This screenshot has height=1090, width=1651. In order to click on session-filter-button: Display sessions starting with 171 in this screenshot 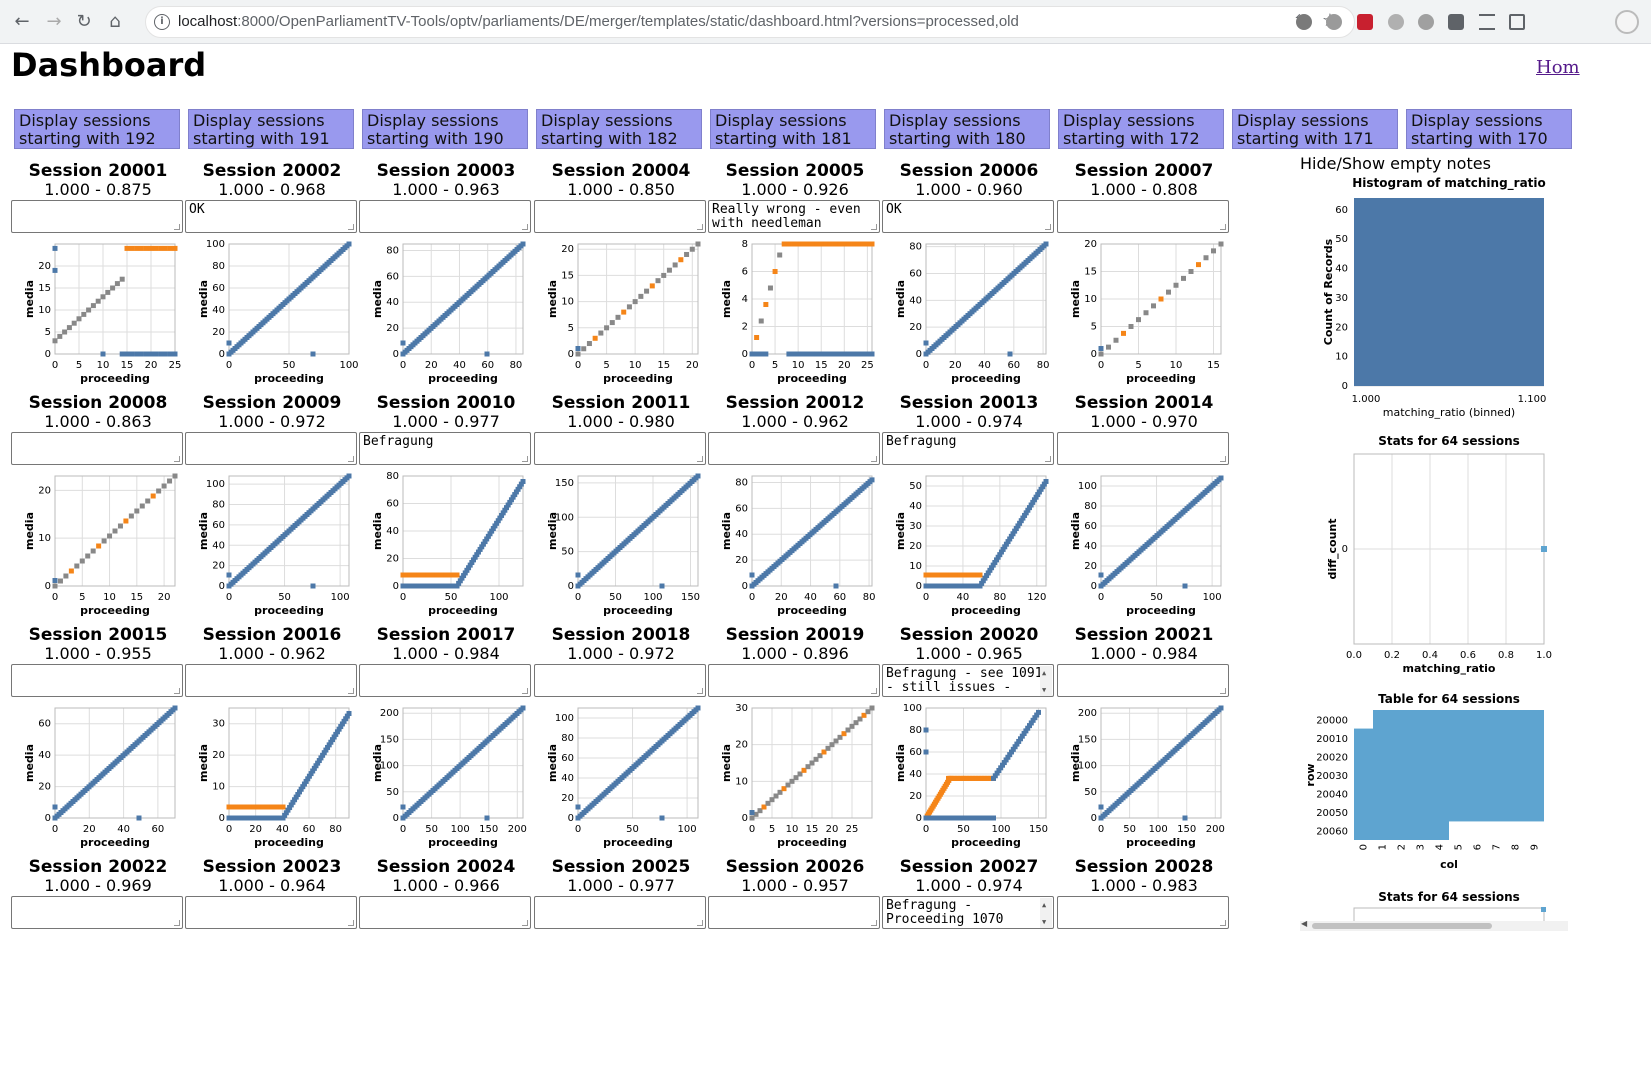, I will do `click(1315, 129)`.